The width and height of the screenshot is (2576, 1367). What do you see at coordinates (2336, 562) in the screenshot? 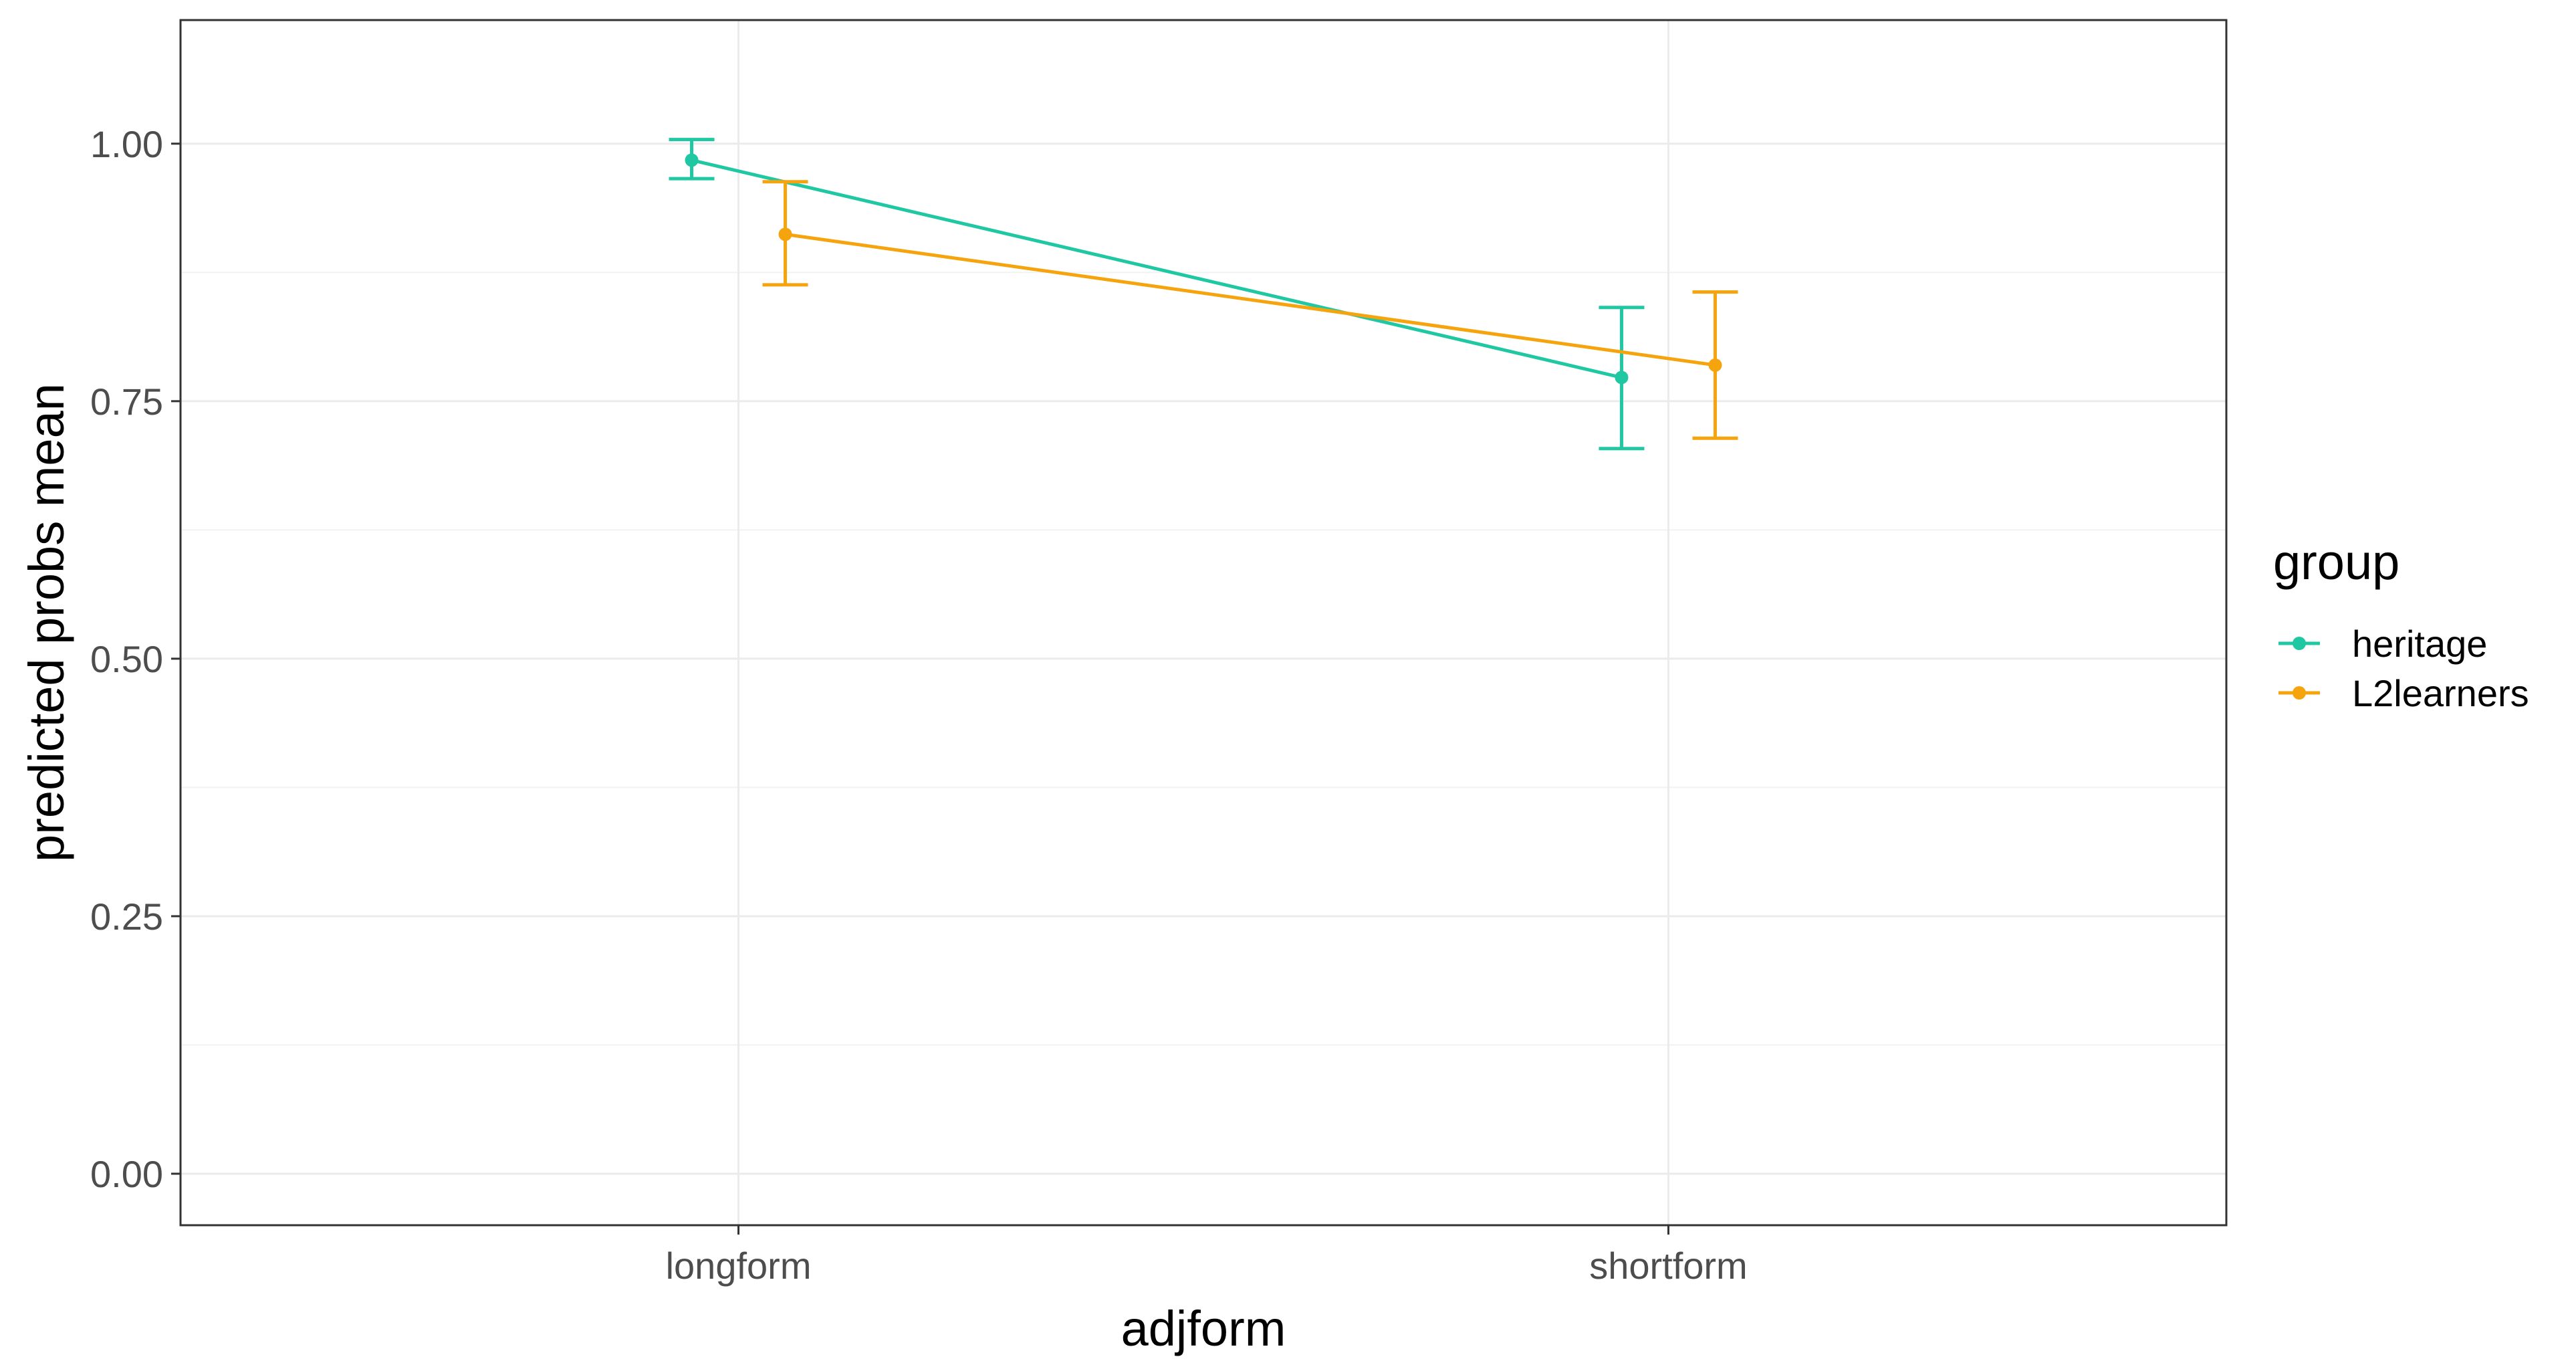
I see `legend-title: group` at bounding box center [2336, 562].